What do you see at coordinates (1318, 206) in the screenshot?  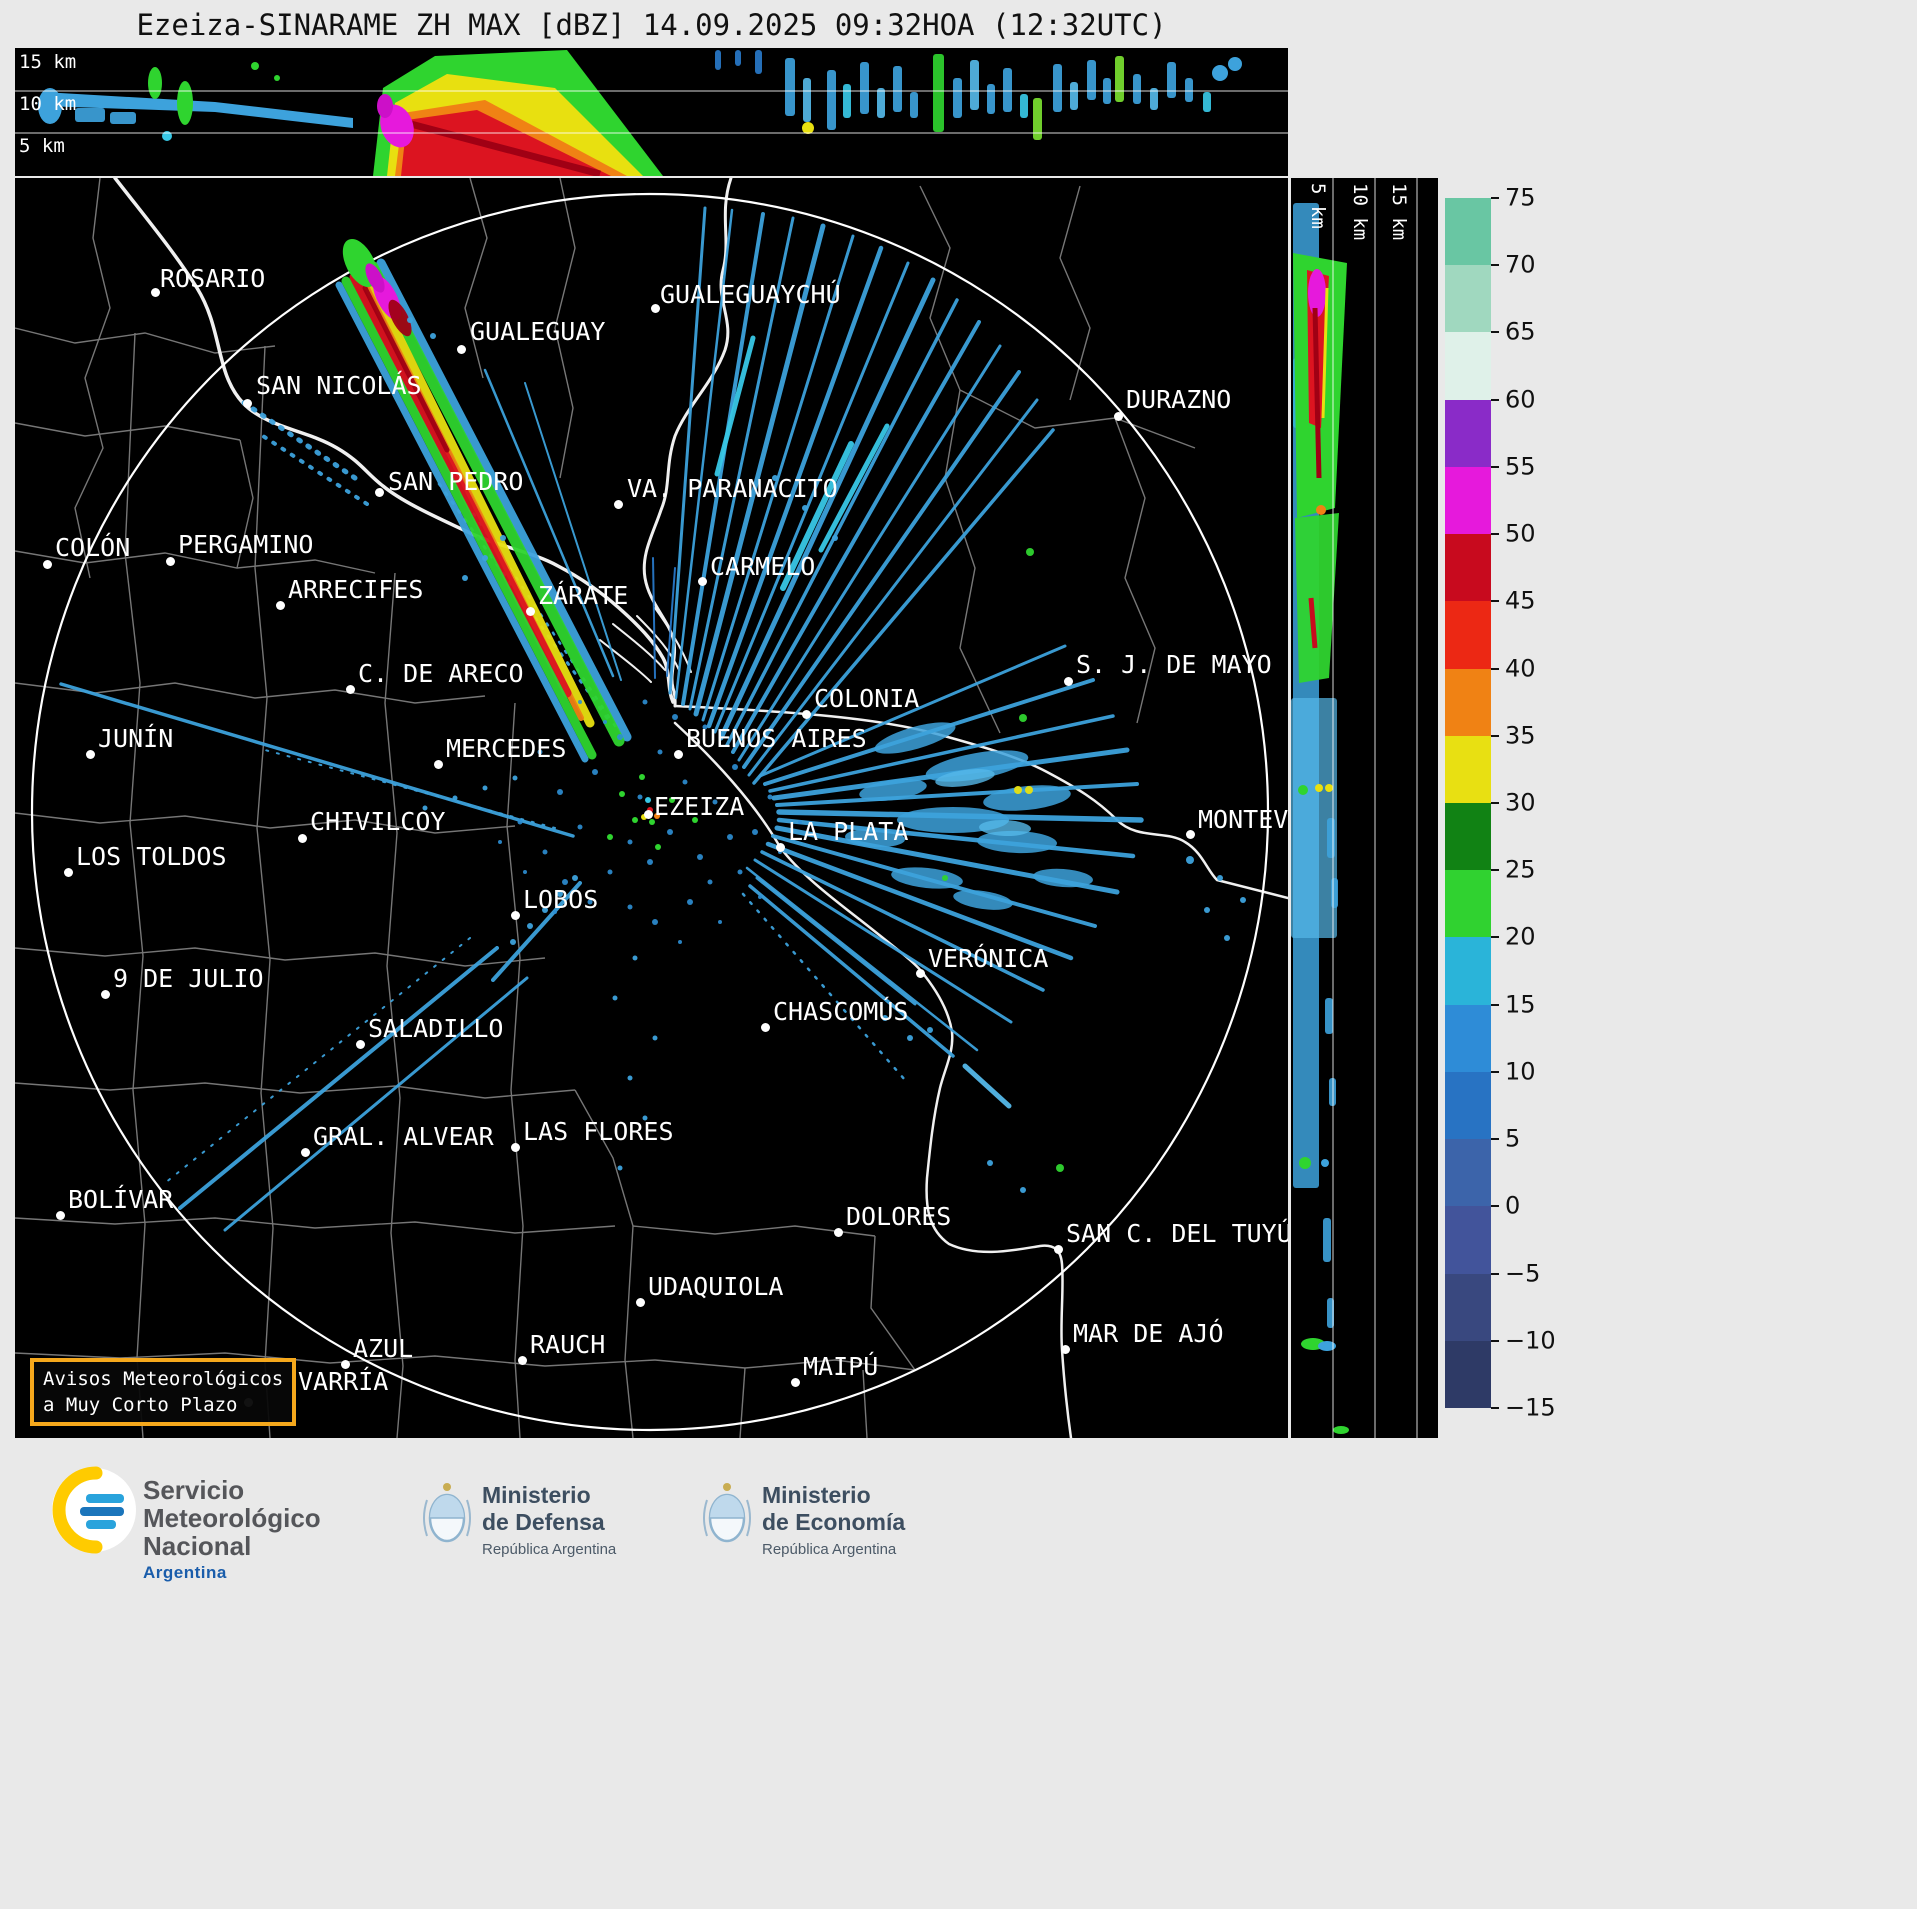 I see `height-label-5km-v: 5 km` at bounding box center [1318, 206].